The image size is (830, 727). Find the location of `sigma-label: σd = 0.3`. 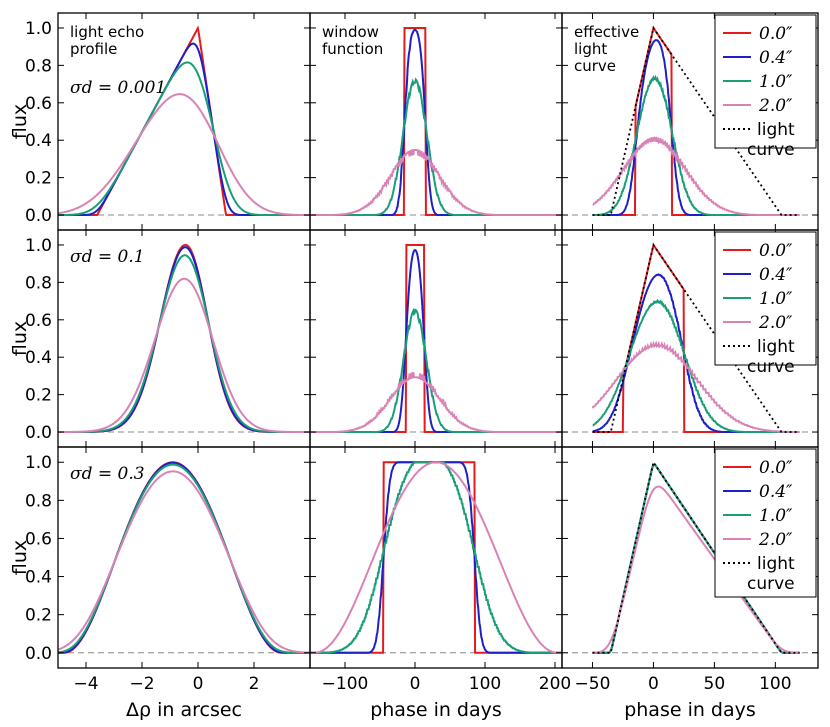

sigma-label: σd = 0.3 is located at coordinates (107, 474).